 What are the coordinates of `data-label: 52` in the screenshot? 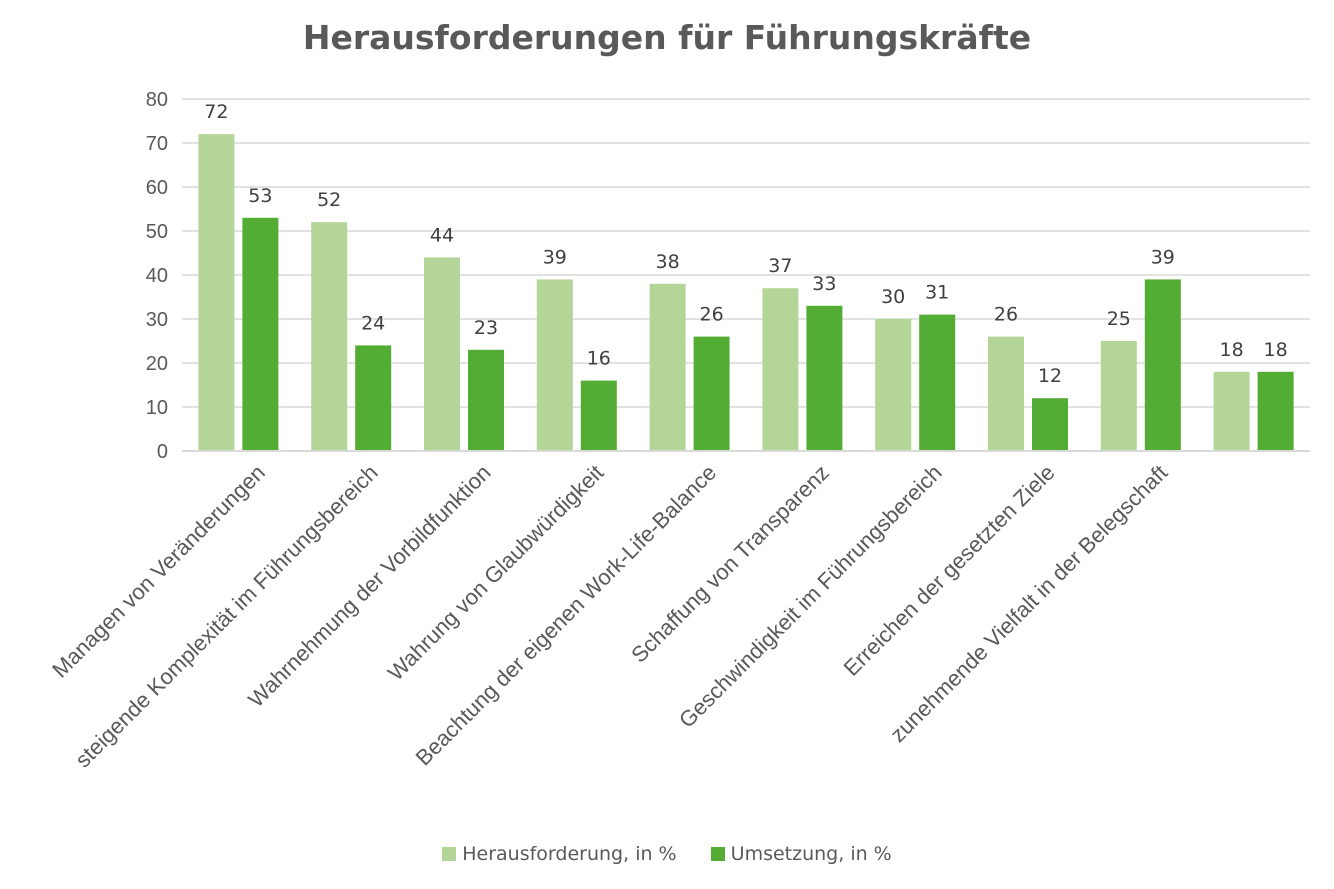 It's located at (329, 200).